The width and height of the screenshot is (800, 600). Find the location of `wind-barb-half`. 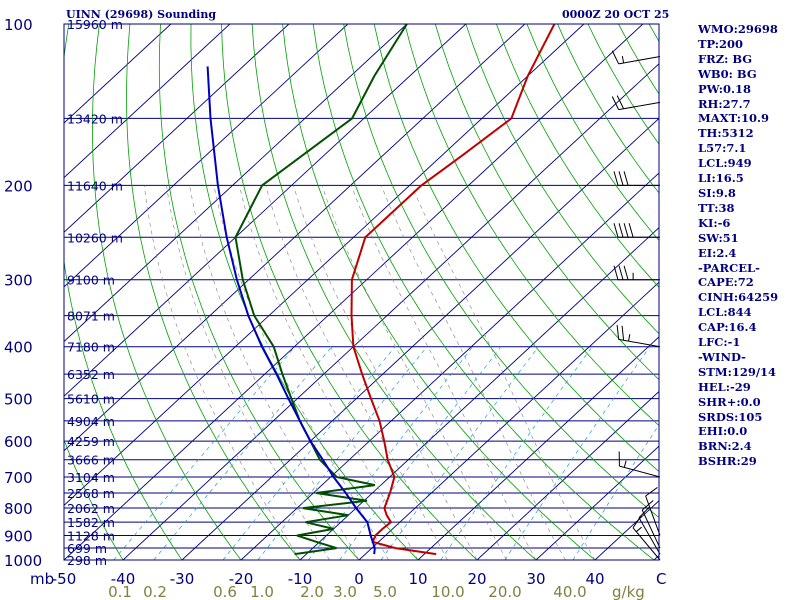

wind-barb-half is located at coordinates (629, 338).